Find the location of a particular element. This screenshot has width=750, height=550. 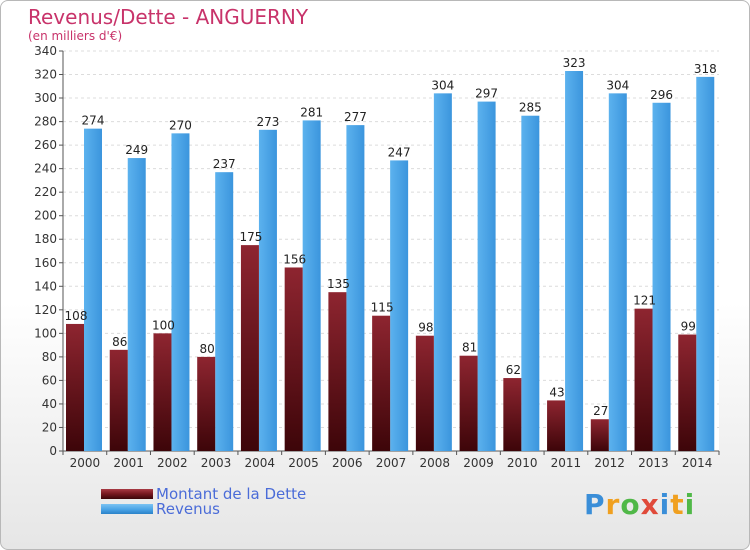

legend-label-revenus: Revenus is located at coordinates (188, 509).